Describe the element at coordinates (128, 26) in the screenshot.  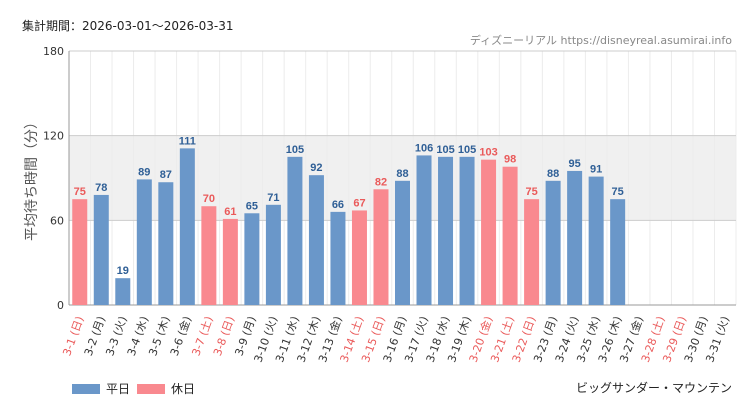
I see `period-label: 集計期間：2026-03-01～2026-03-31` at that location.